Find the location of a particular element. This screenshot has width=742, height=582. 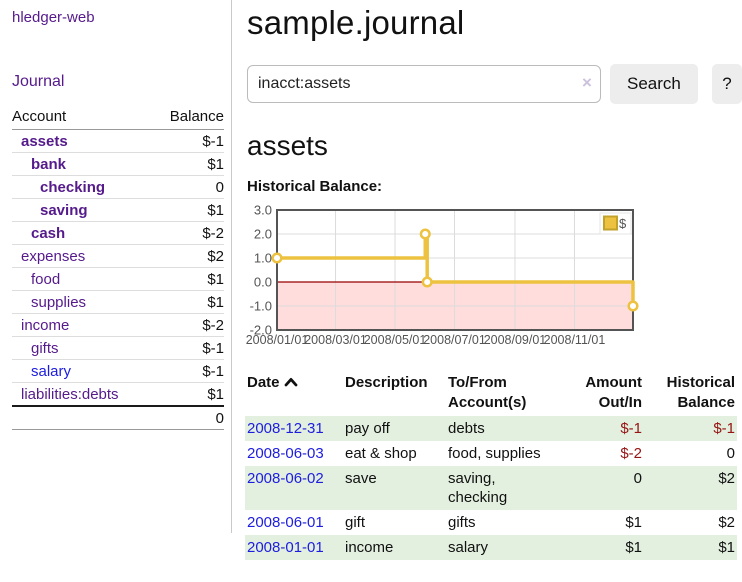

account-balance: 0 is located at coordinates (188, 187).